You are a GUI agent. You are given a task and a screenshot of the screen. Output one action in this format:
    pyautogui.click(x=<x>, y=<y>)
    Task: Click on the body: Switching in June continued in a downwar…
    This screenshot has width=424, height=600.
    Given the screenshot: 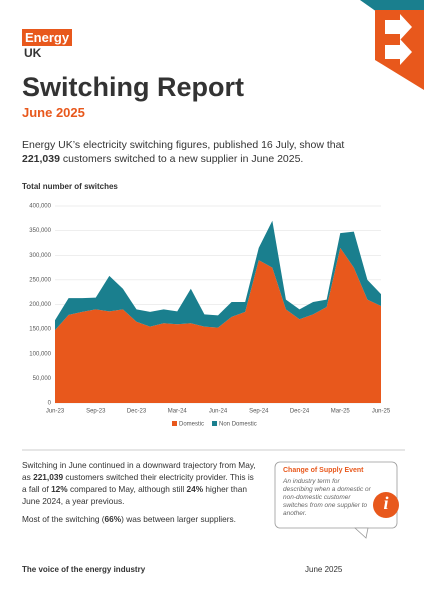 What is the action you would take?
    pyautogui.click(x=141, y=495)
    